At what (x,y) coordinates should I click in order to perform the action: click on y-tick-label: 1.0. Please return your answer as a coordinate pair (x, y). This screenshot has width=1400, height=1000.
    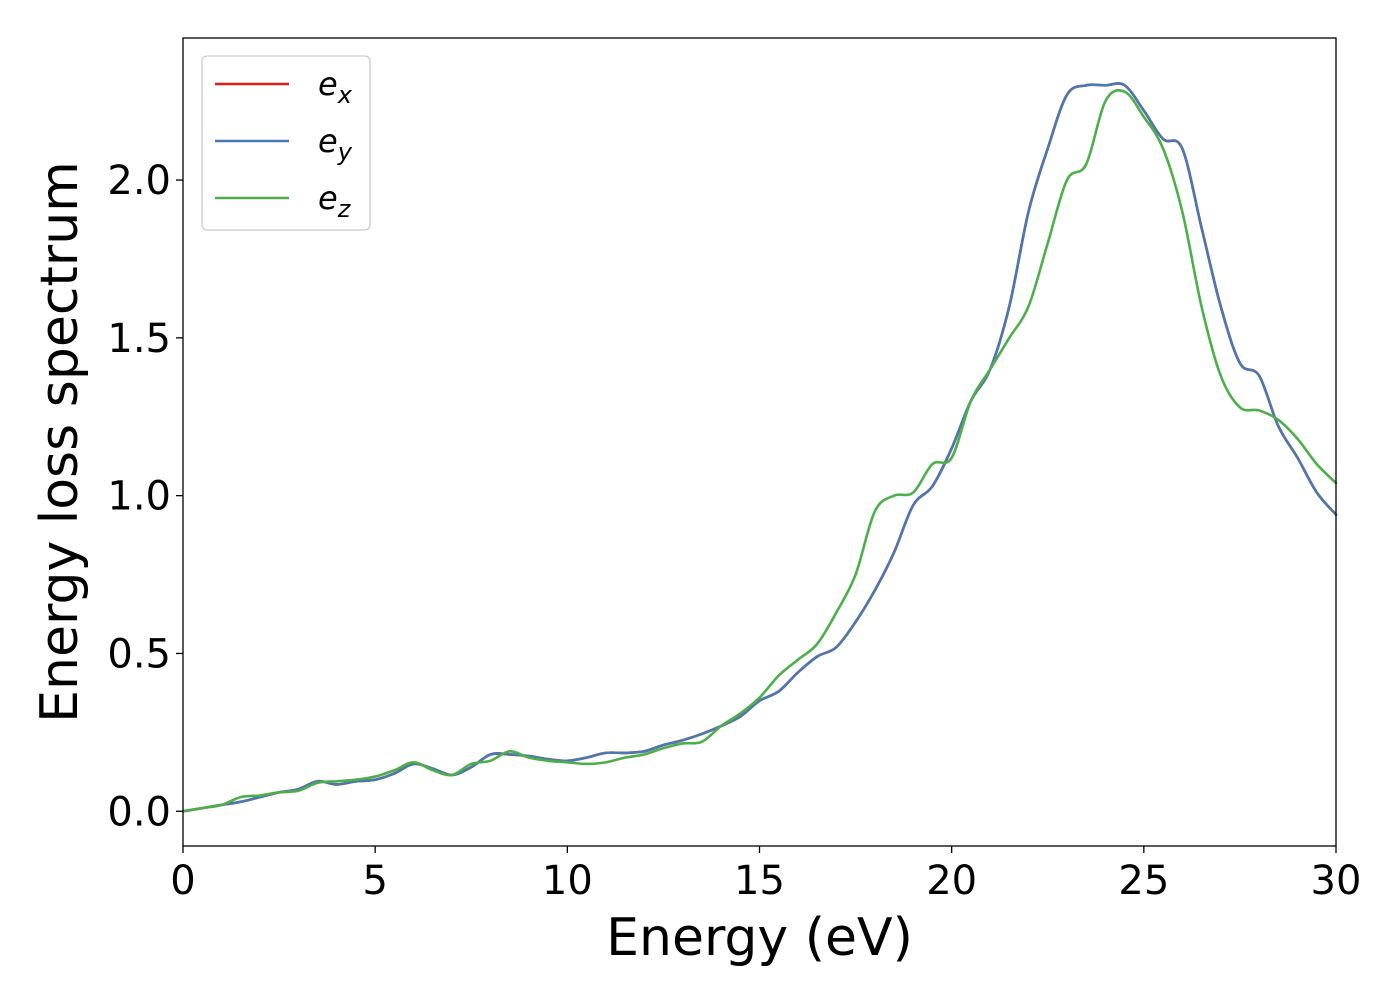
    Looking at the image, I should click on (139, 497).